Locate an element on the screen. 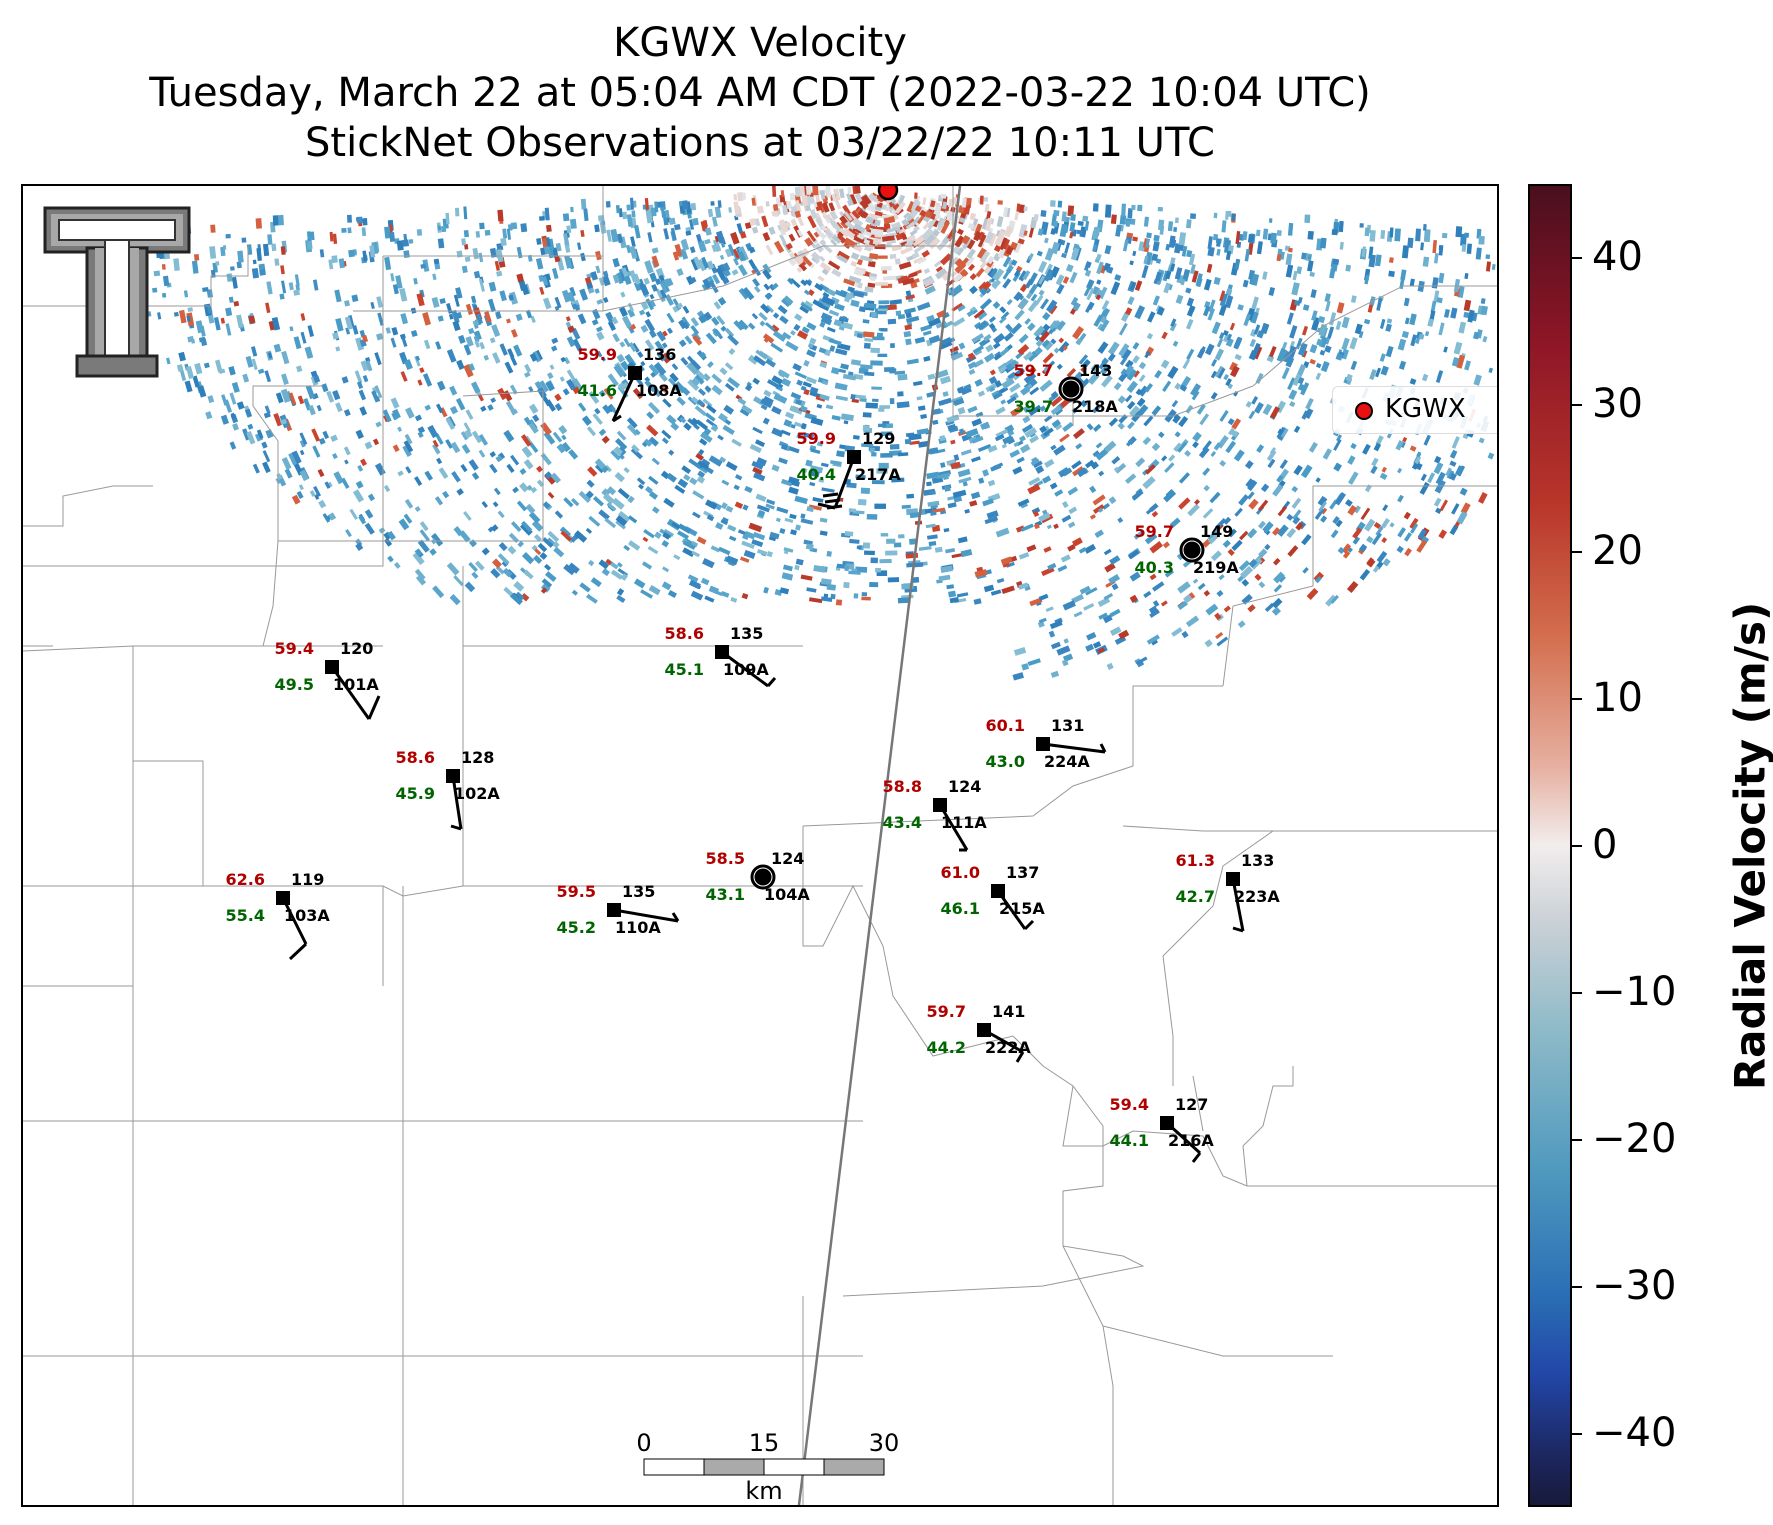 This screenshot has width=1773, height=1525. station-216a: 59.4 127 44.1 216A is located at coordinates (1162, 1129).